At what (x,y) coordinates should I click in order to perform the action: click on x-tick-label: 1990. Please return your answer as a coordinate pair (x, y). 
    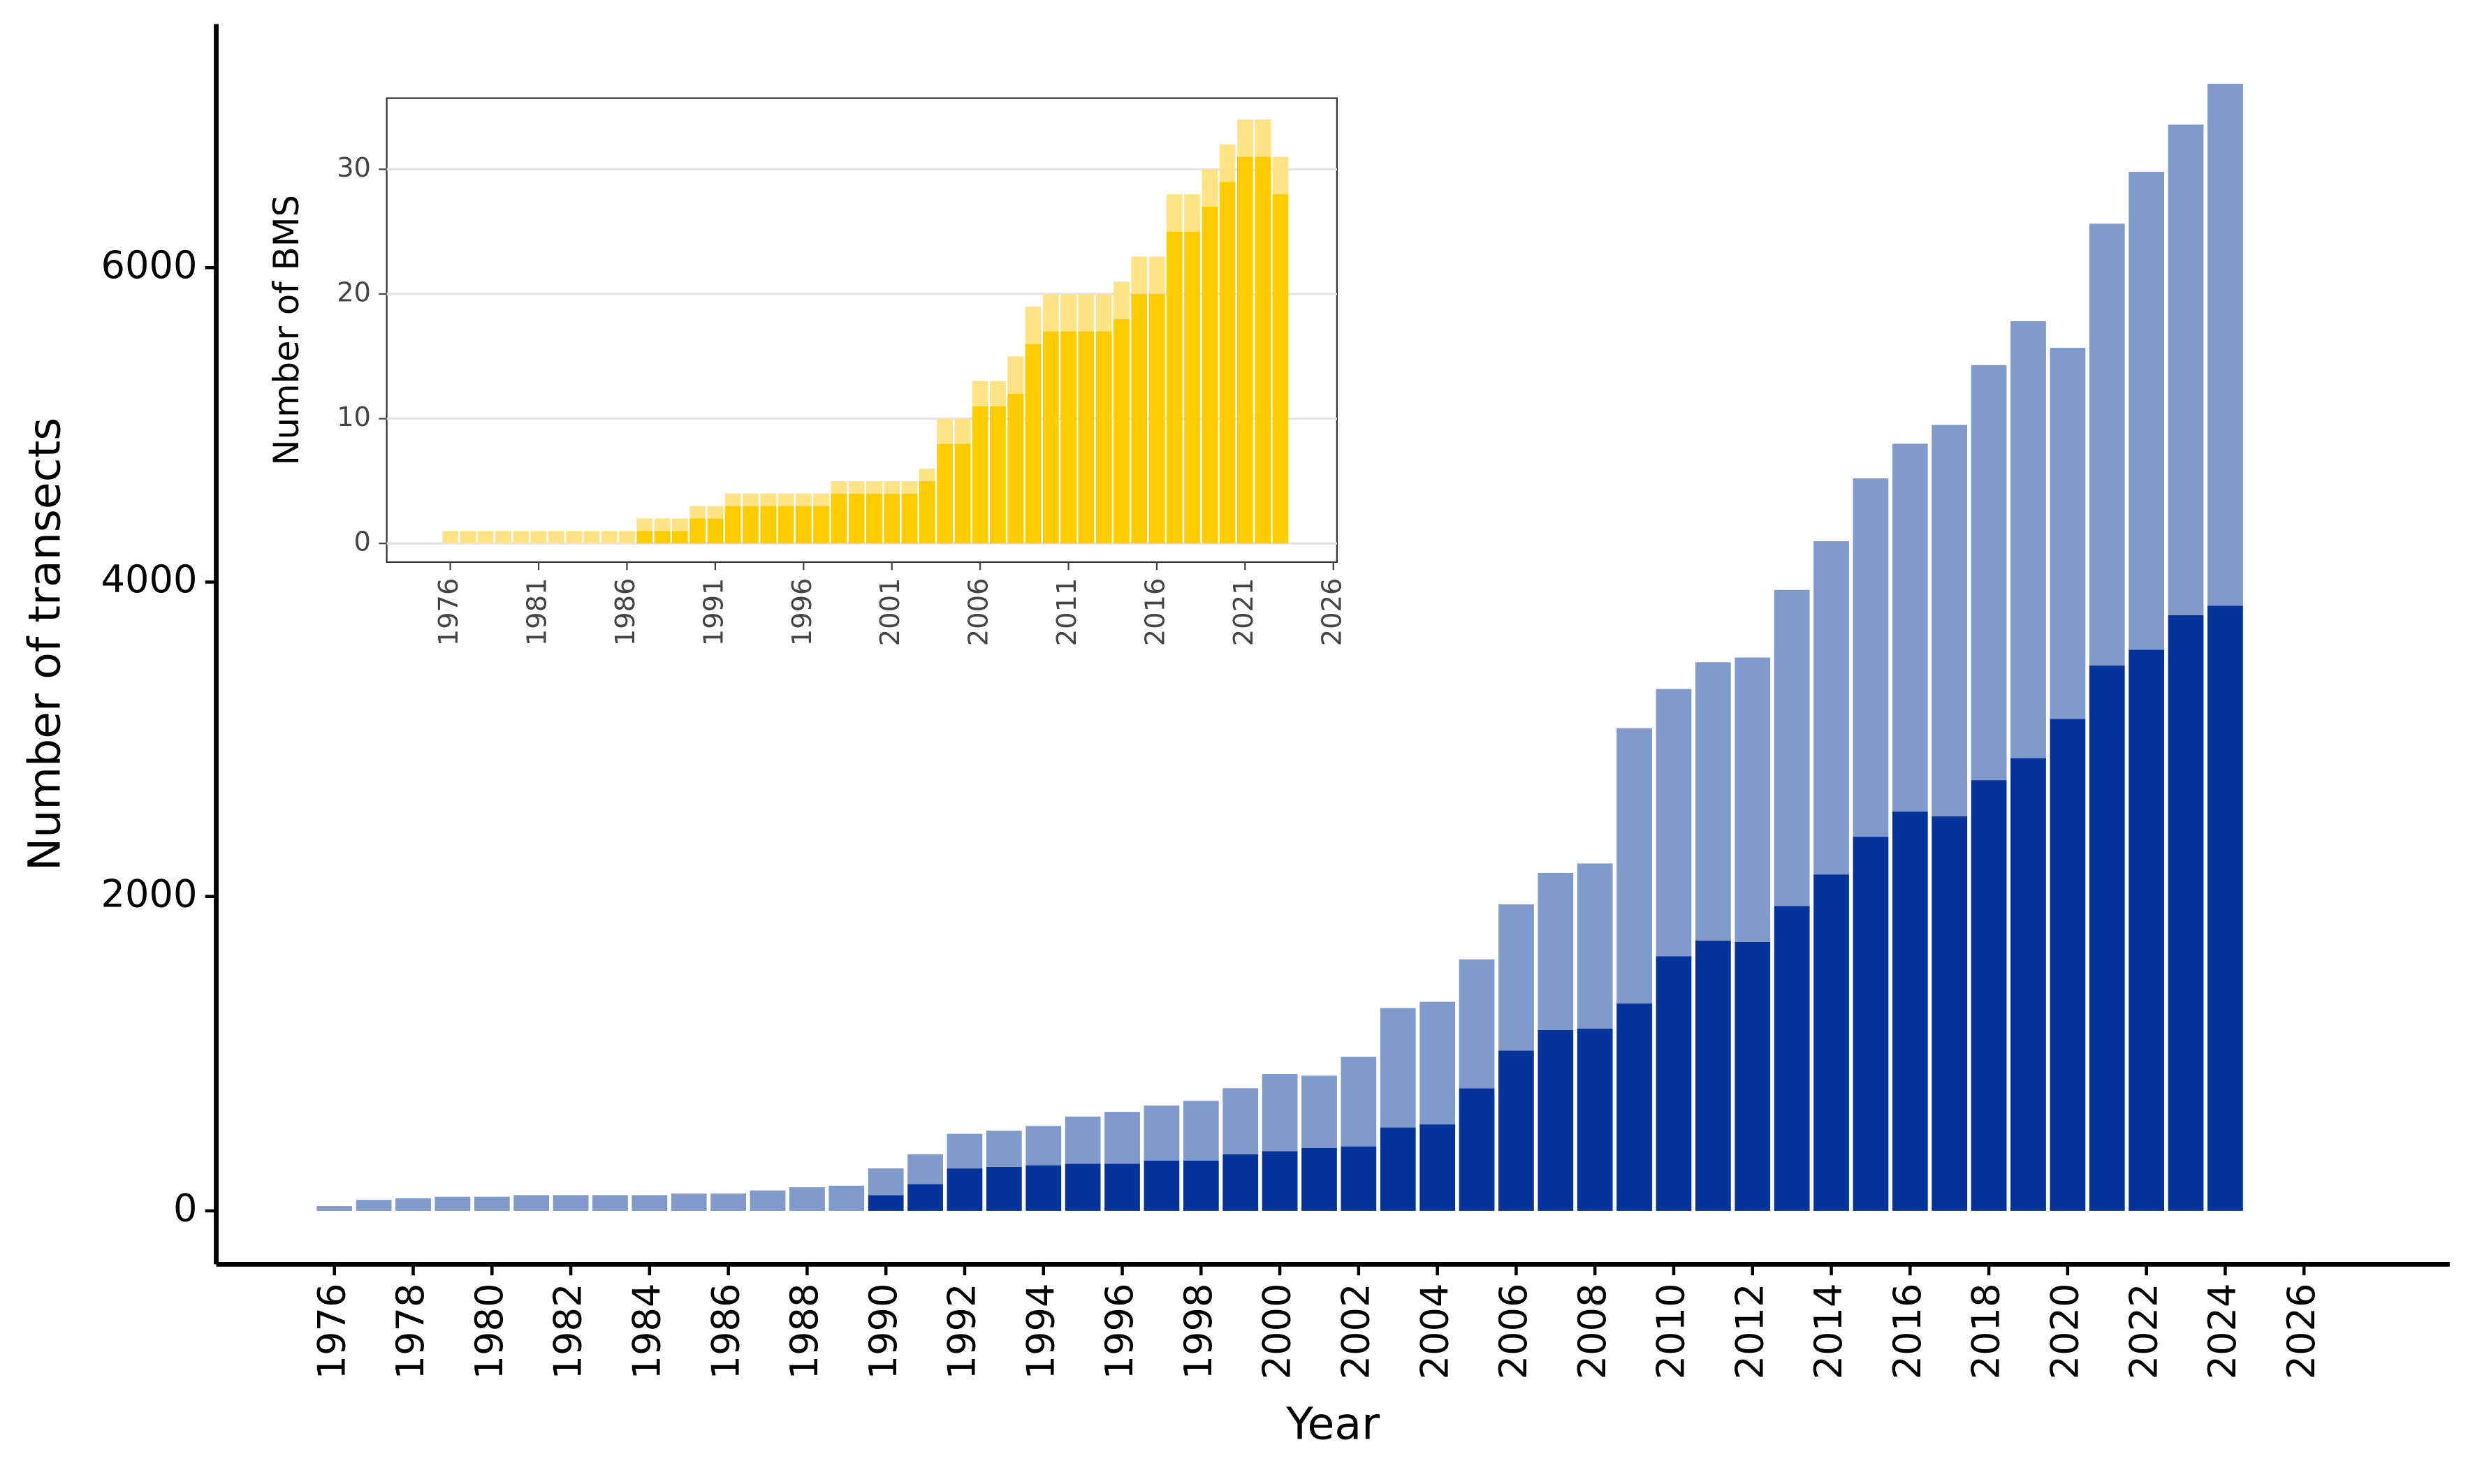
    Looking at the image, I should click on (883, 1332).